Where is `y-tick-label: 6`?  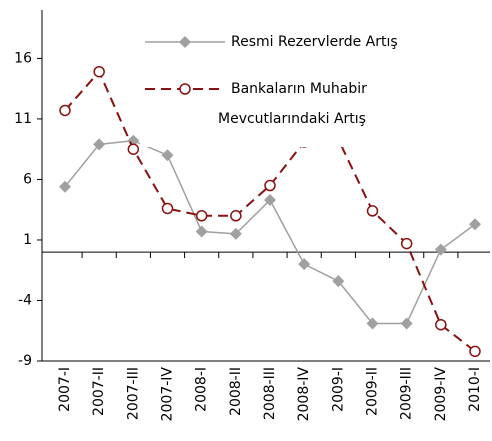
y-tick-label: 6 is located at coordinates (27, 179).